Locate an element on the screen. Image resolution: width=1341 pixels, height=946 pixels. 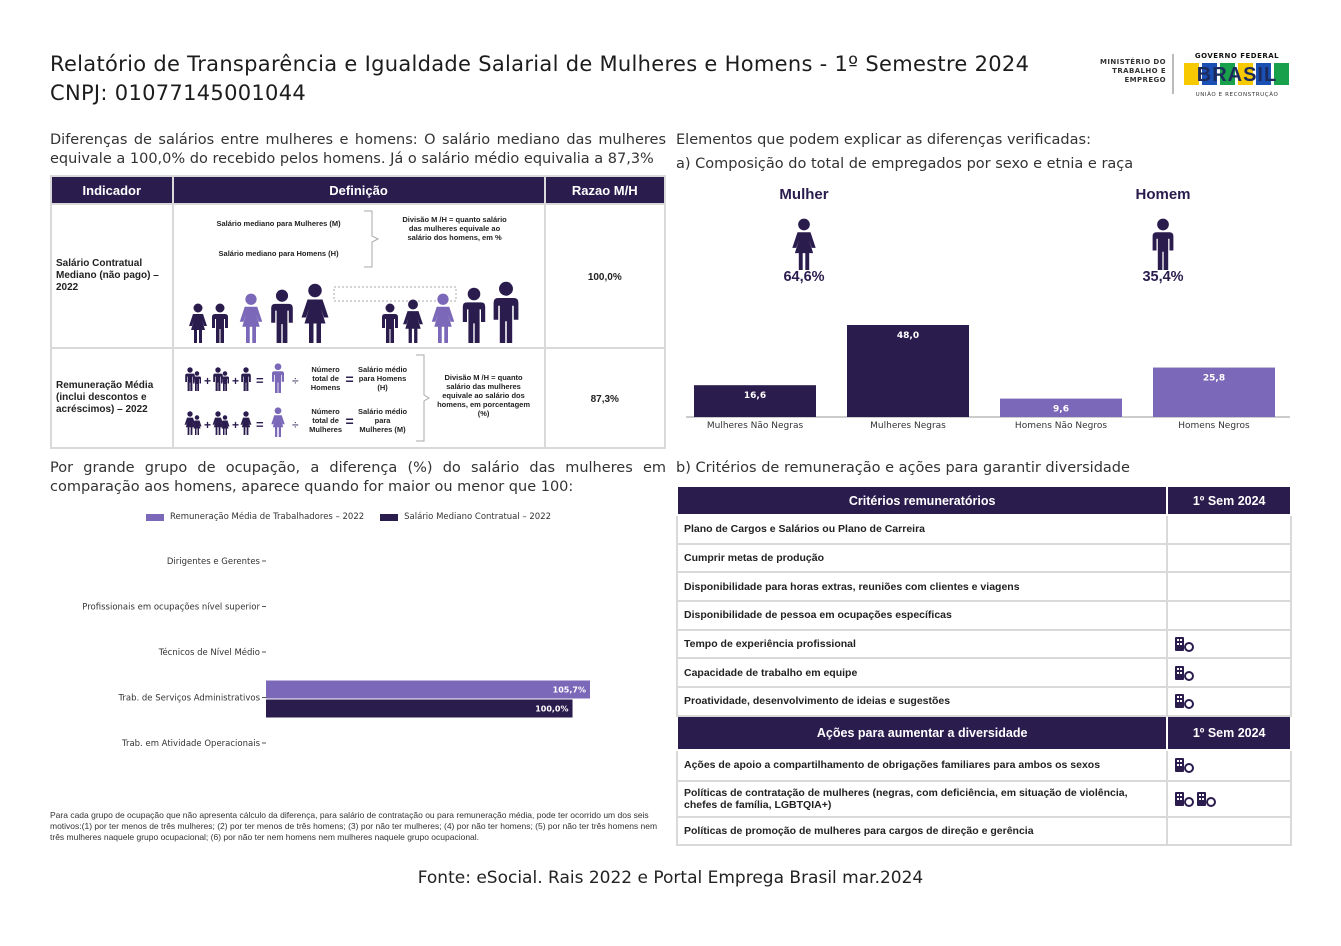
women-pct: 64,6% is located at coordinates (804, 277).